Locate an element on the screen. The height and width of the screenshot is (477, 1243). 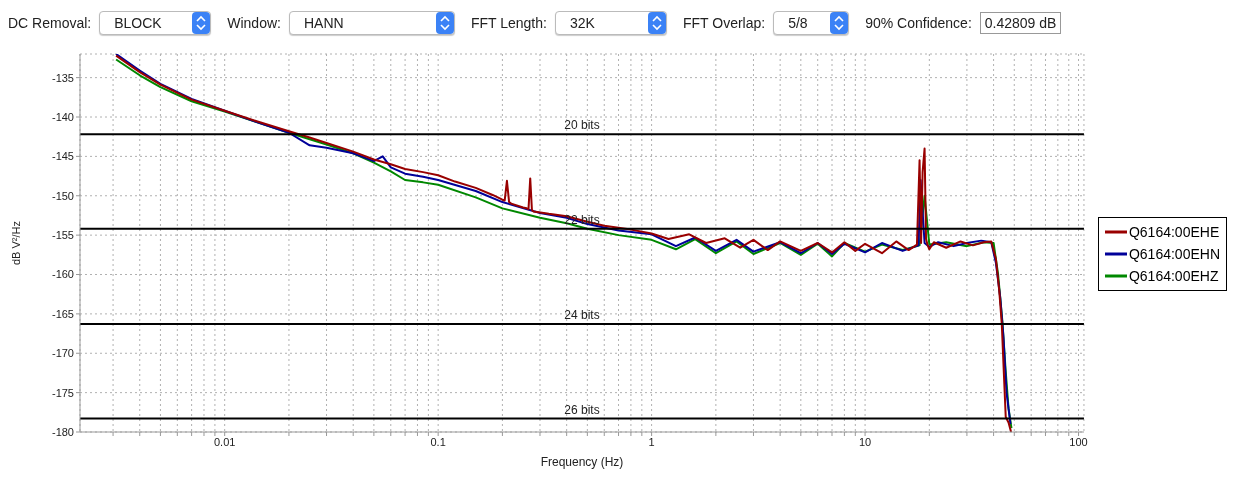
dropdown-field: 32K is located at coordinates (610, 23).